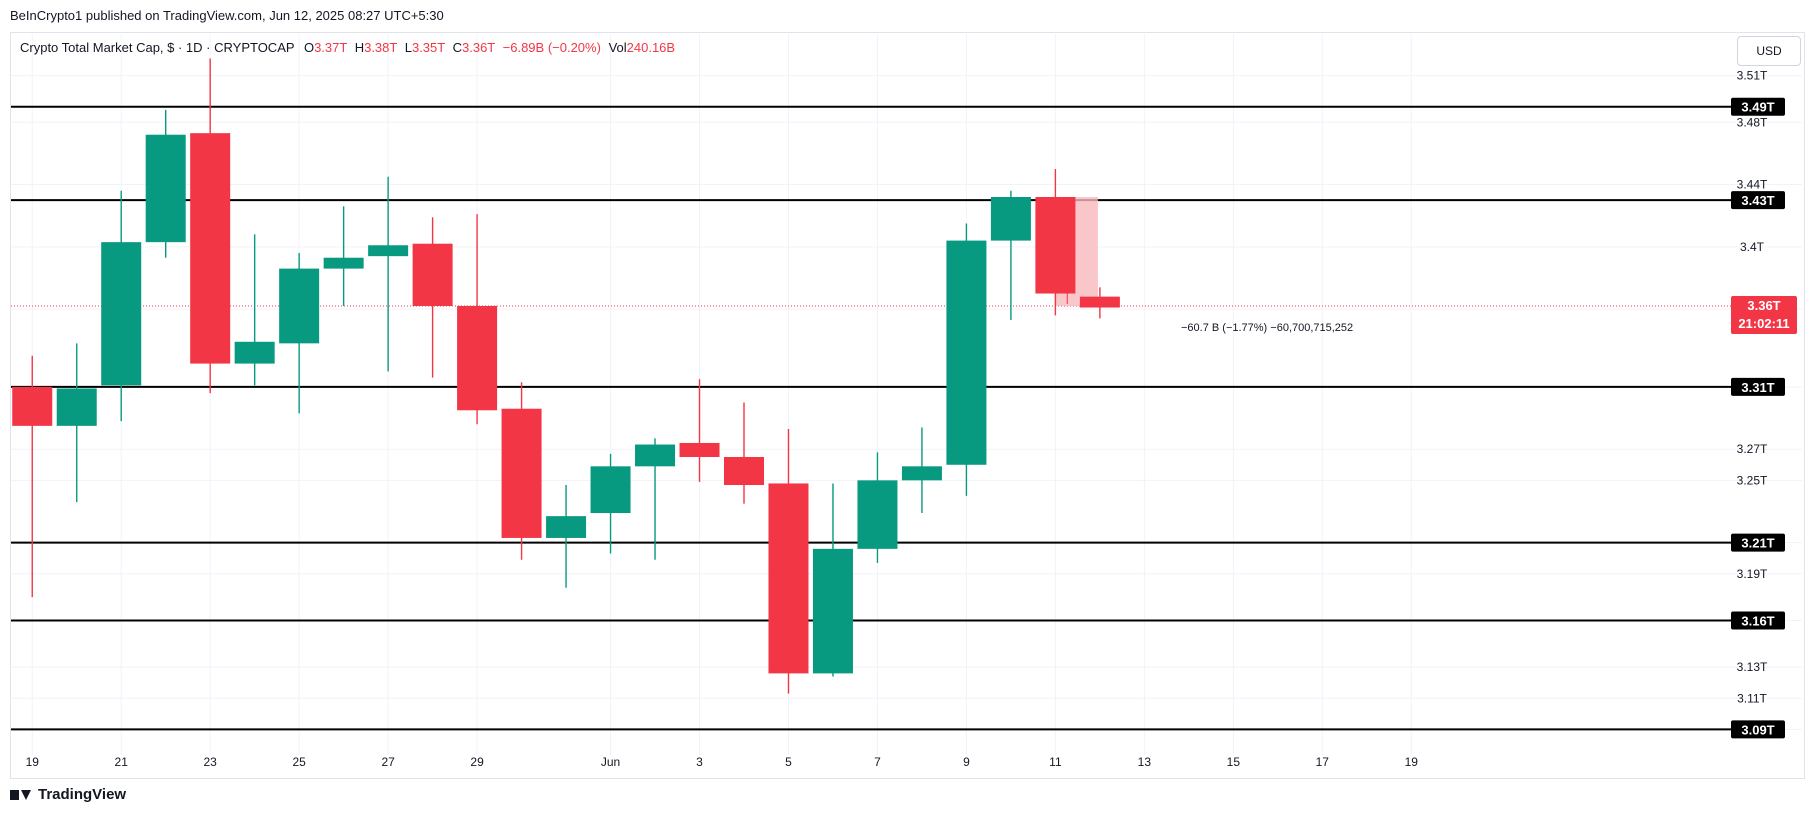 This screenshot has width=1814, height=816. What do you see at coordinates (1323, 762) in the screenshot?
I see `time-tick-label: 17` at bounding box center [1323, 762].